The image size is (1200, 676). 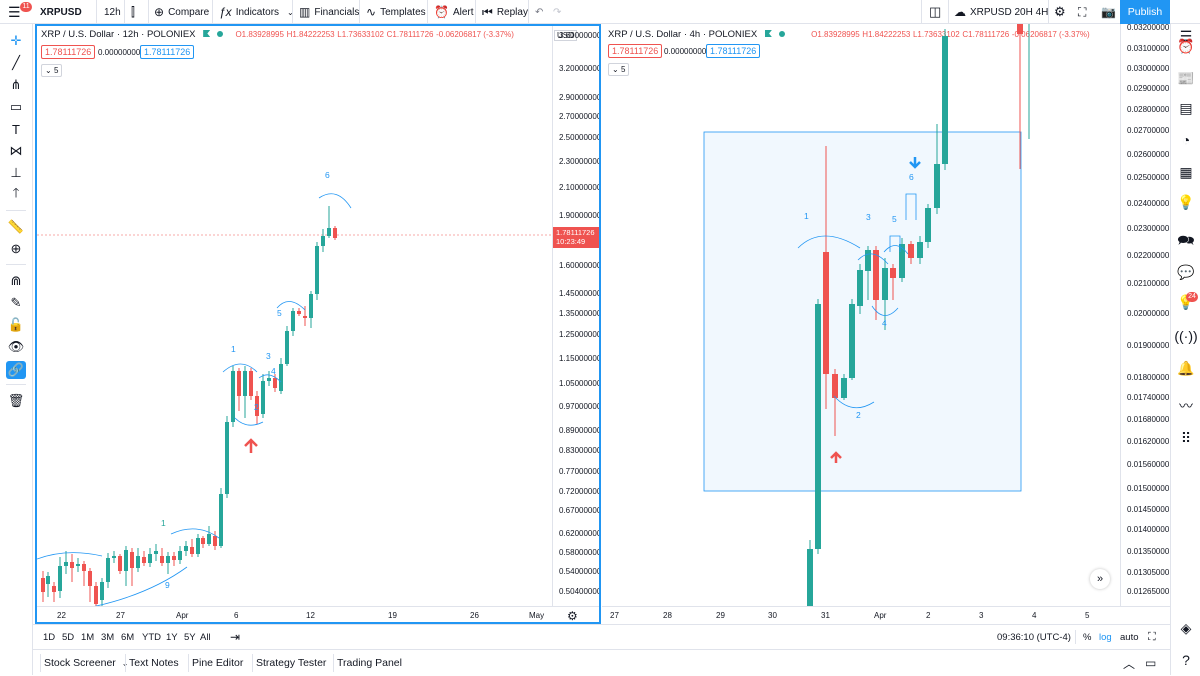 I want to click on clock-timezone: 09:36:10 (UTC-4), so click(x=1034, y=637).